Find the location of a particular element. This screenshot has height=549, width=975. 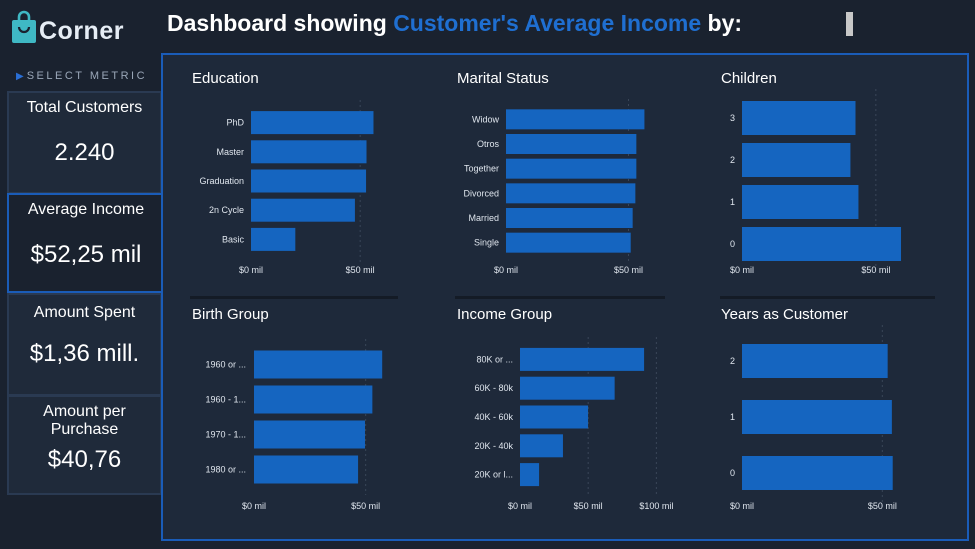

y-tick-label: Single is located at coordinates (486, 243).